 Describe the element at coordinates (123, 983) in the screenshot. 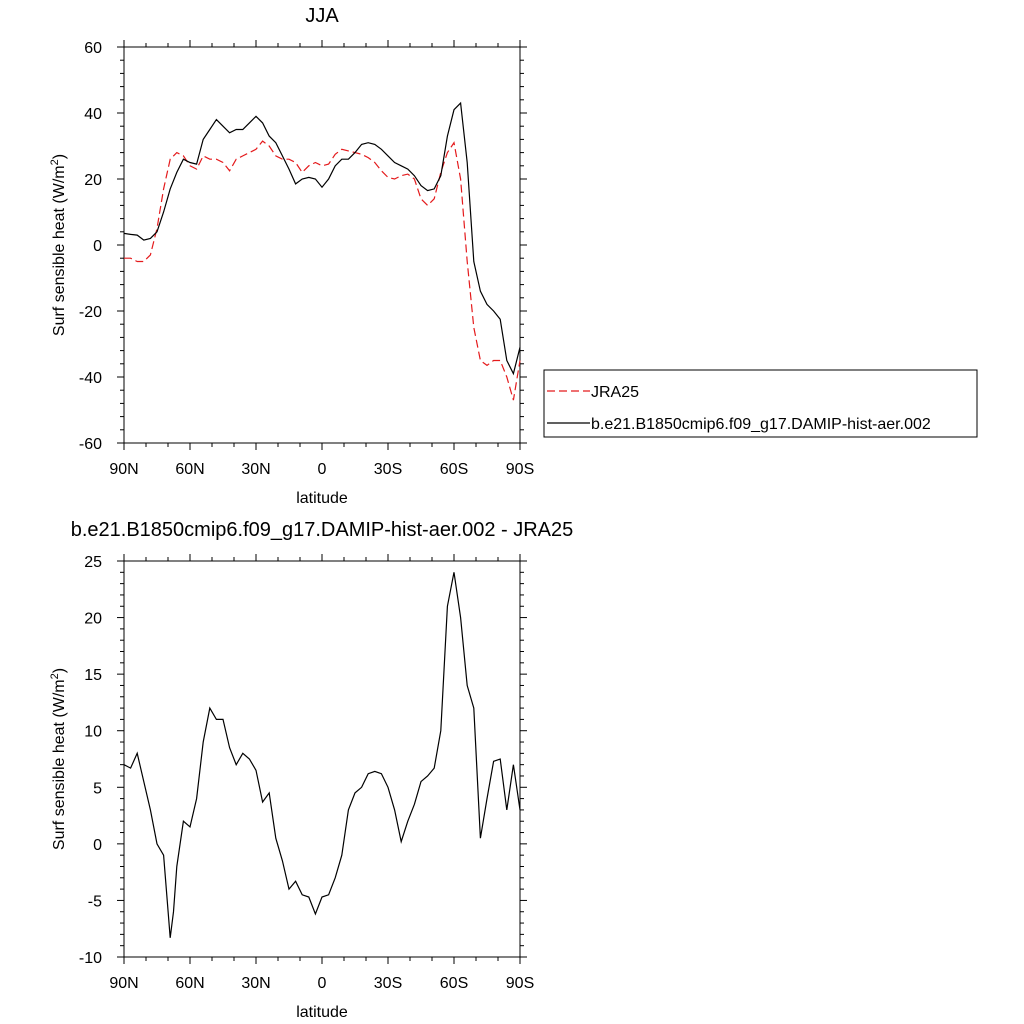

I see `bottom-xtick-label: 90N` at that location.